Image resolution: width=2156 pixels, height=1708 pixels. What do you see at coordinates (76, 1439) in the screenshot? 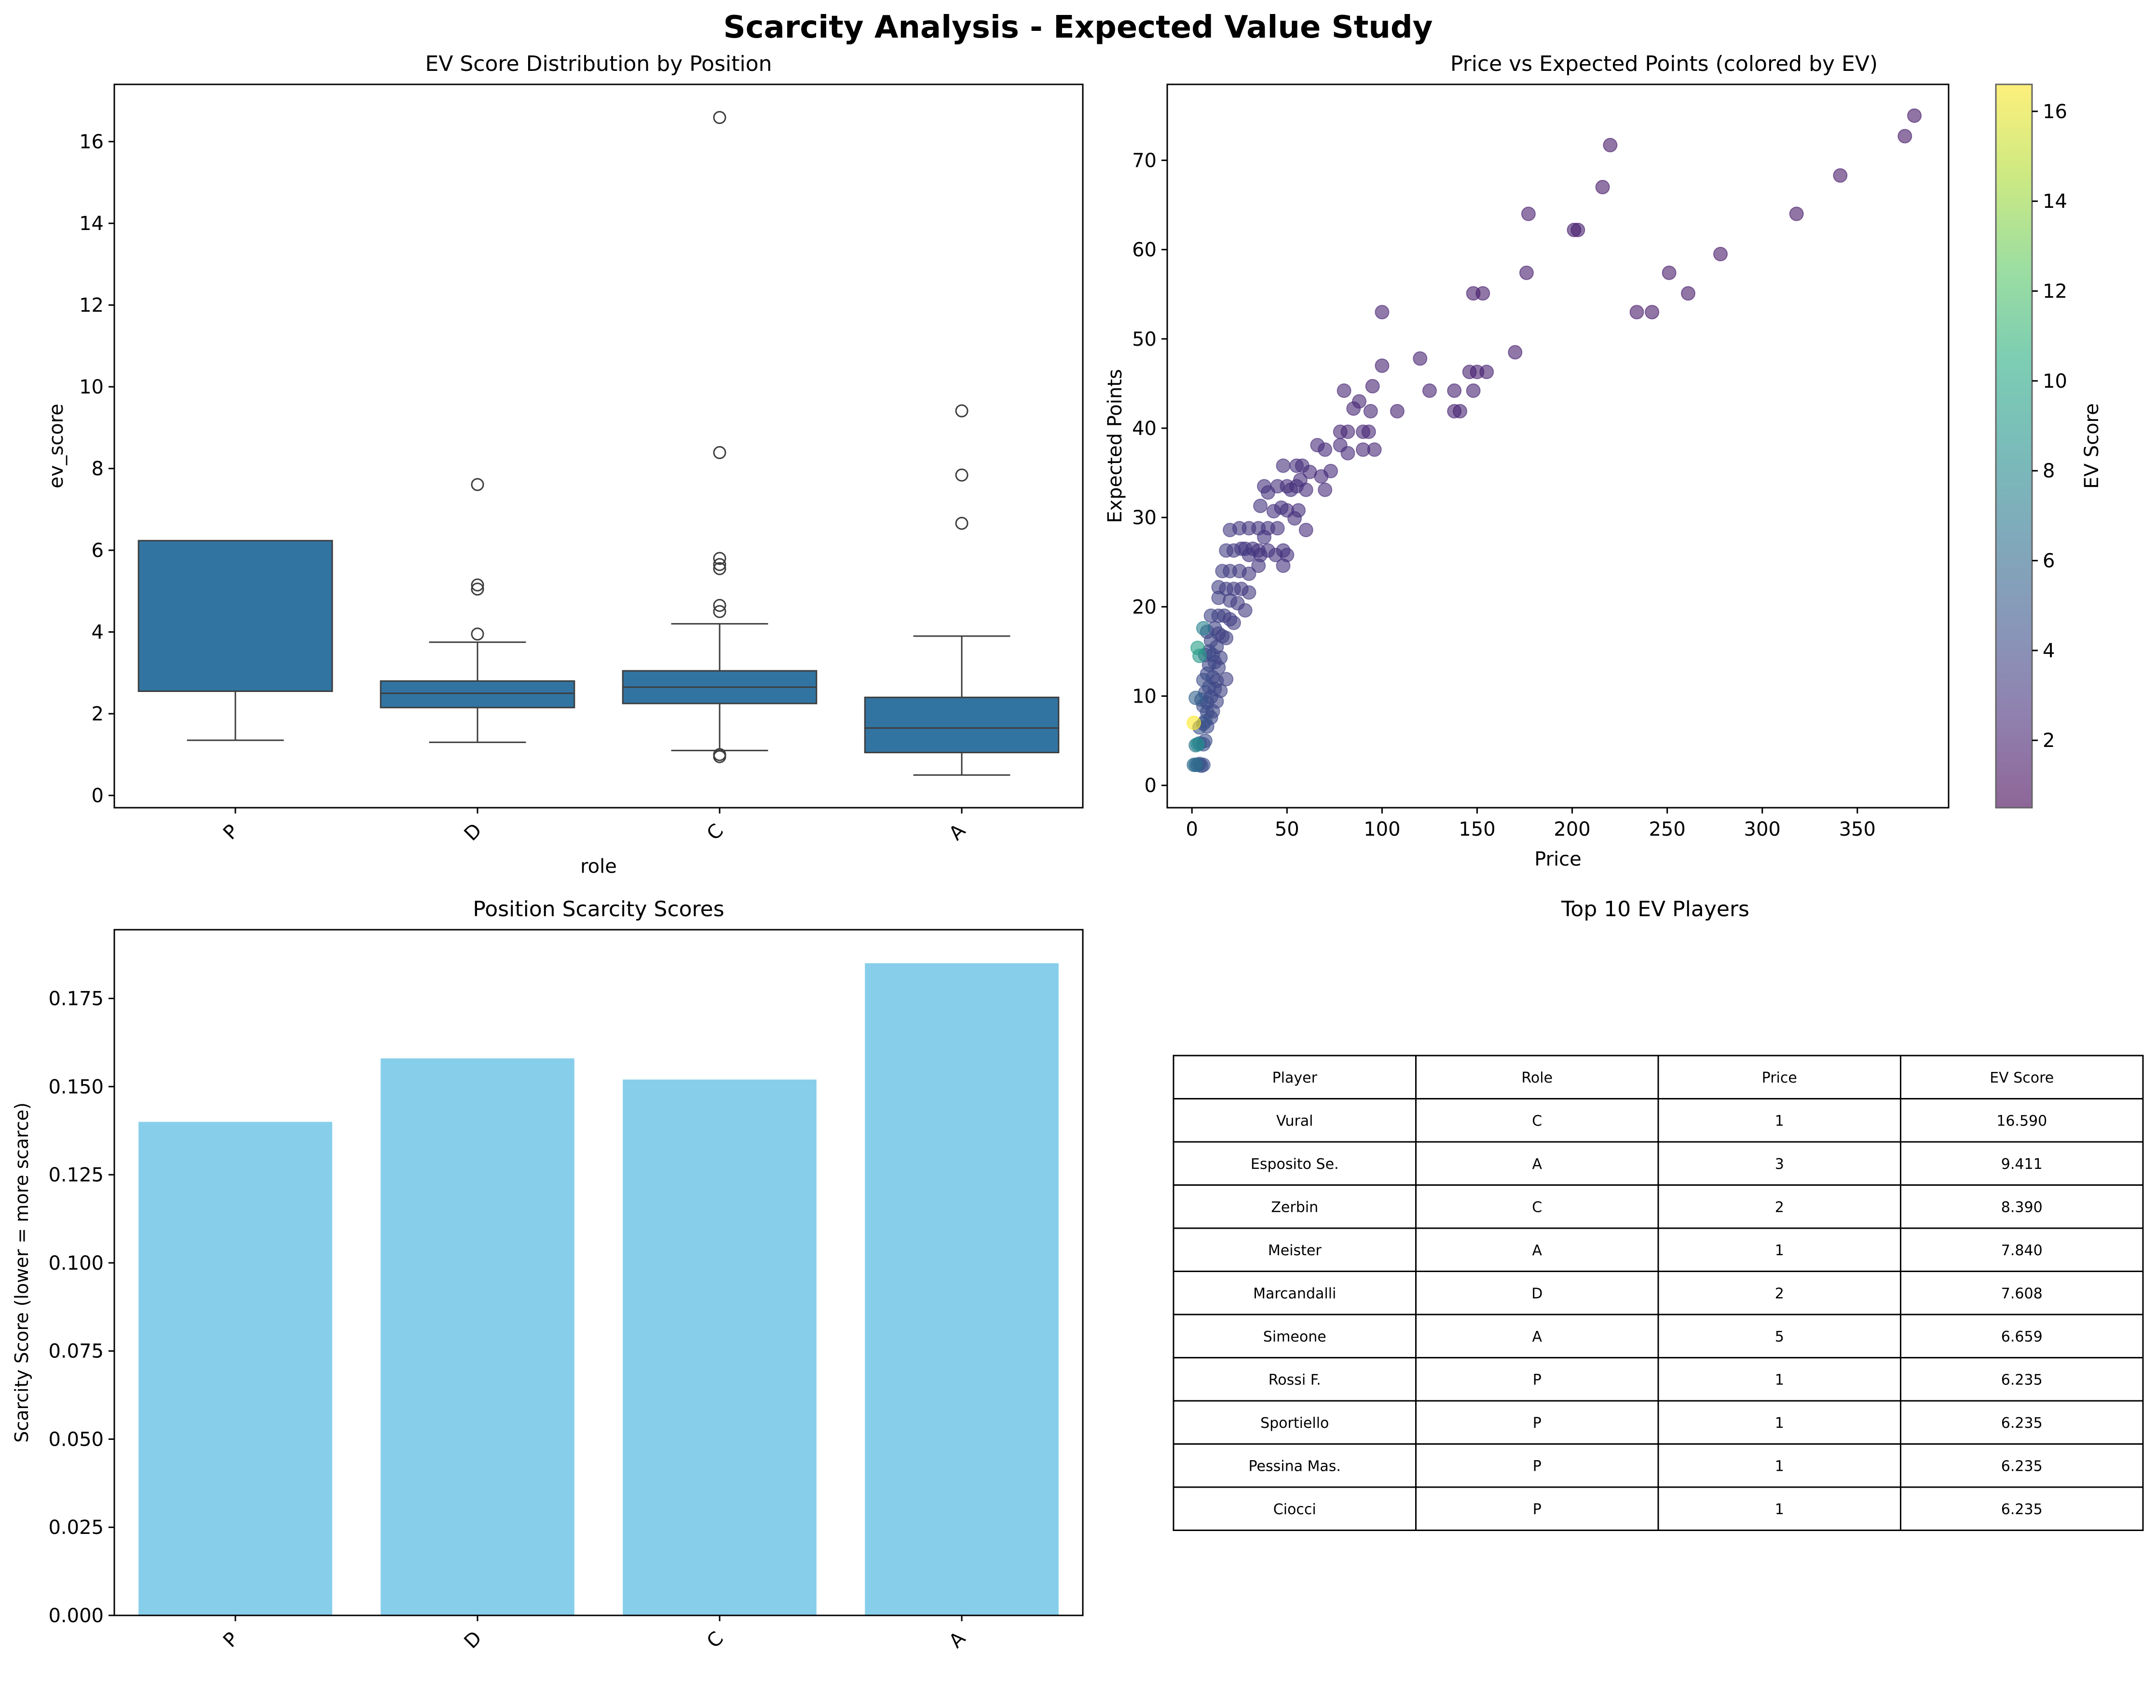
I see `y-tick-label: 0.050` at bounding box center [76, 1439].